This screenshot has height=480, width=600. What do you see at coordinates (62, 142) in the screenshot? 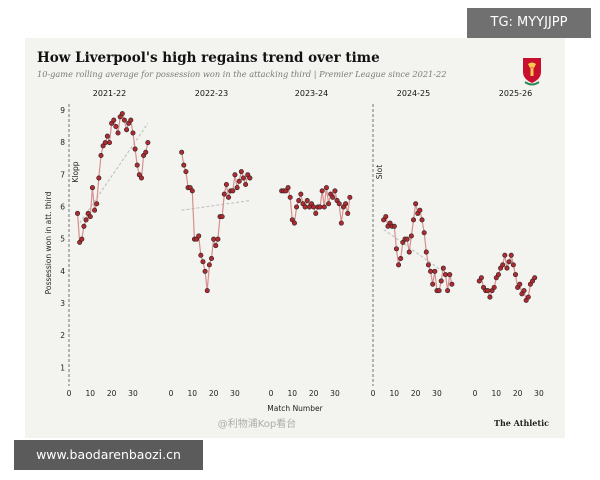
I see `y-tick-label: 8` at bounding box center [62, 142].